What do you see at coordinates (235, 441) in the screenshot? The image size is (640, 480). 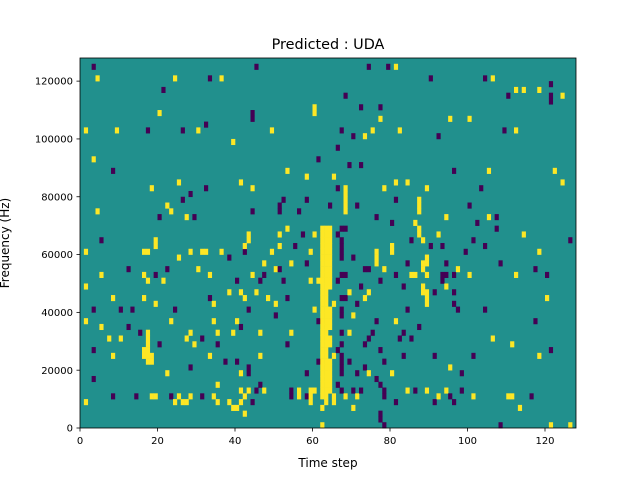 I see `x-tick-label: 40` at bounding box center [235, 441].